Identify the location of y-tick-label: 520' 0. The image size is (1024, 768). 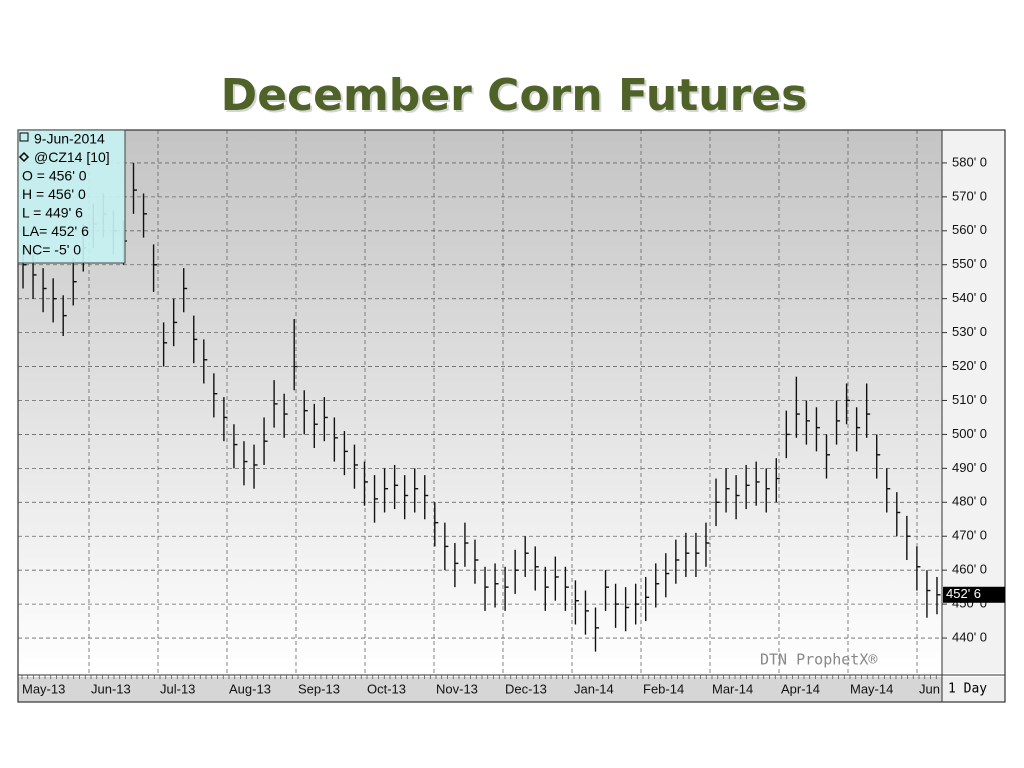
(969, 365).